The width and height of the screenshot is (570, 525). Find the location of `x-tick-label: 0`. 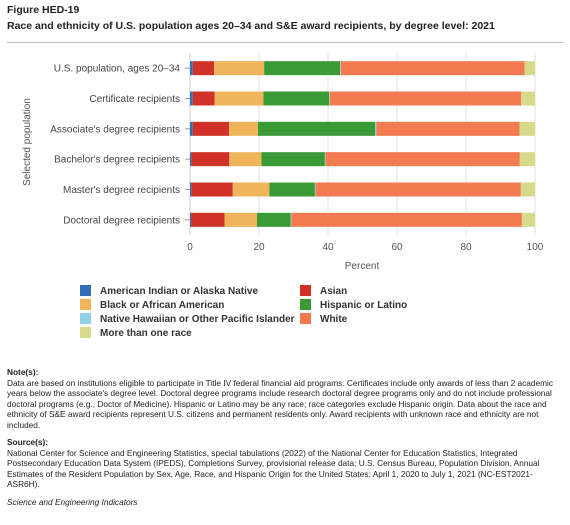

x-tick-label: 0 is located at coordinates (190, 247).